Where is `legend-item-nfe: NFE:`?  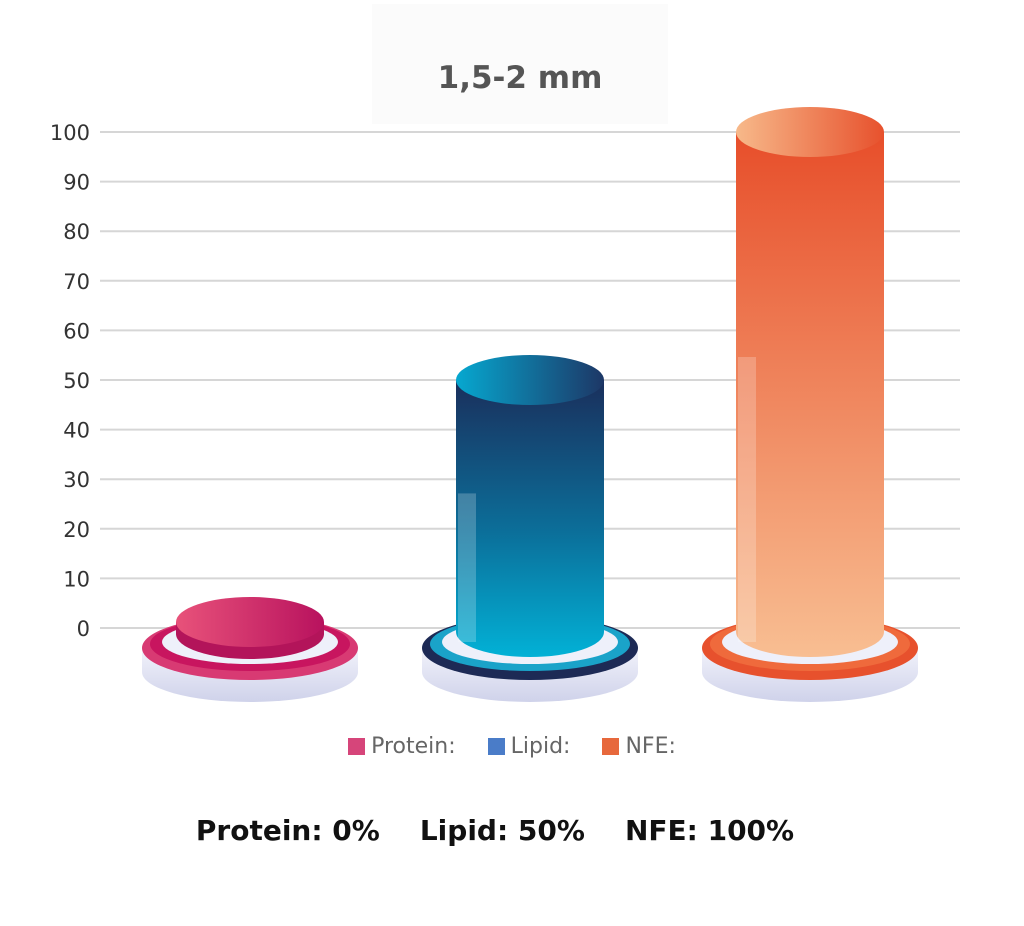 legend-item-nfe: NFE: is located at coordinates (638, 746).